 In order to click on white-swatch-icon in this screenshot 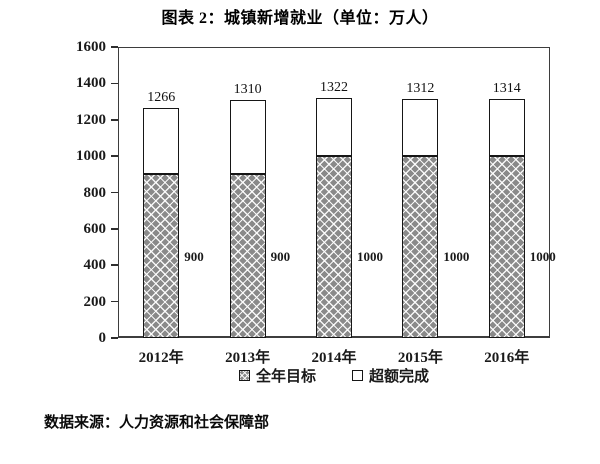, I will do `click(357, 375)`.